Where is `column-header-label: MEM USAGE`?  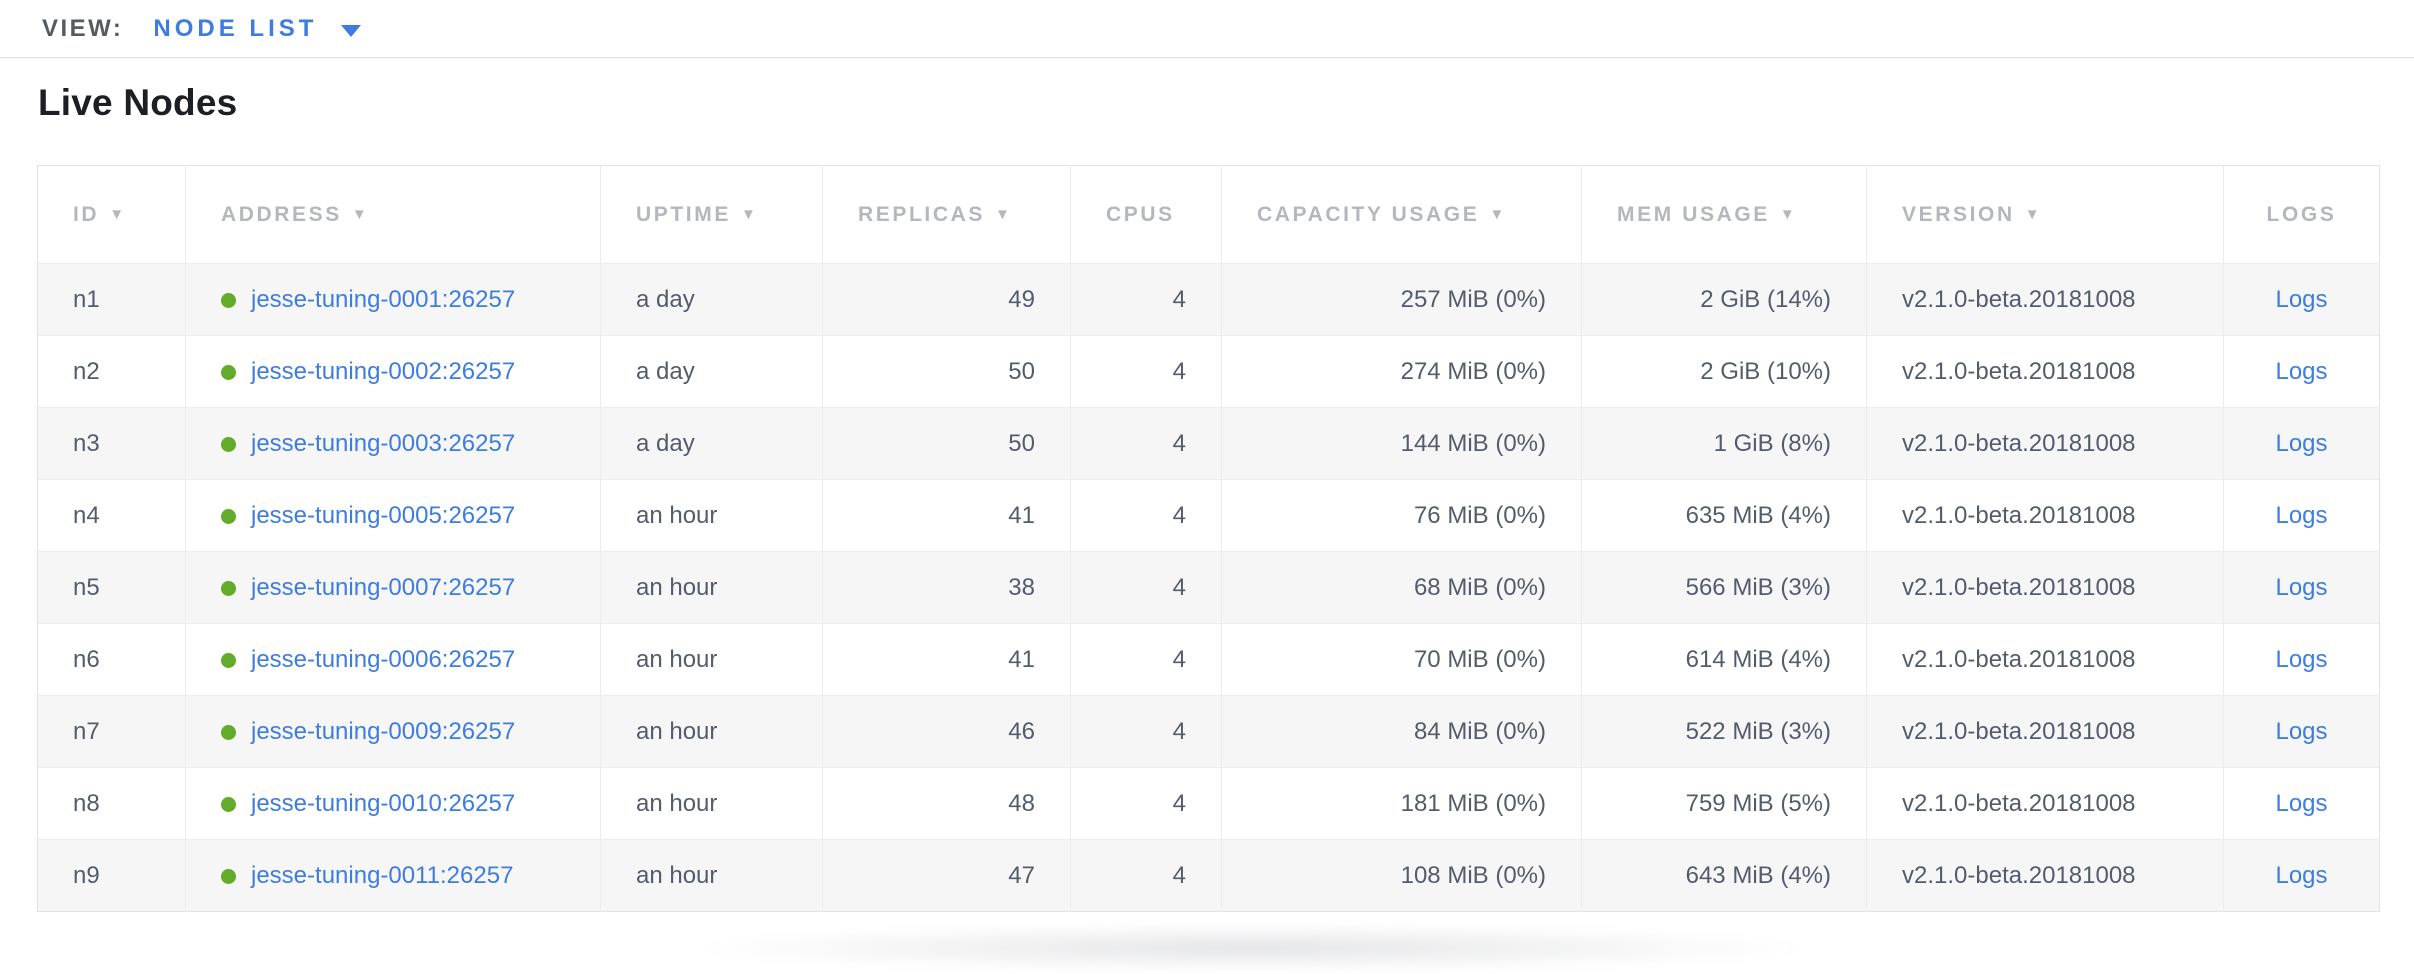 column-header-label: MEM USAGE is located at coordinates (1693, 214).